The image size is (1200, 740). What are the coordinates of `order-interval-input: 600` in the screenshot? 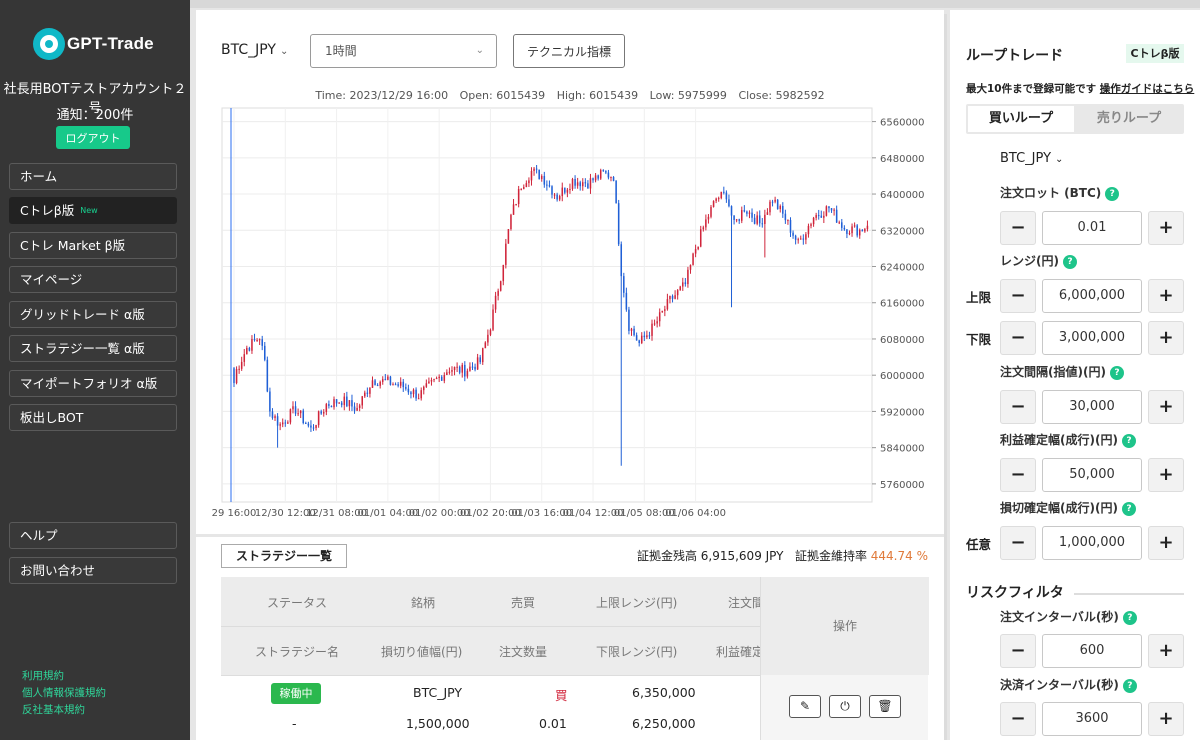 It's located at (1092, 651).